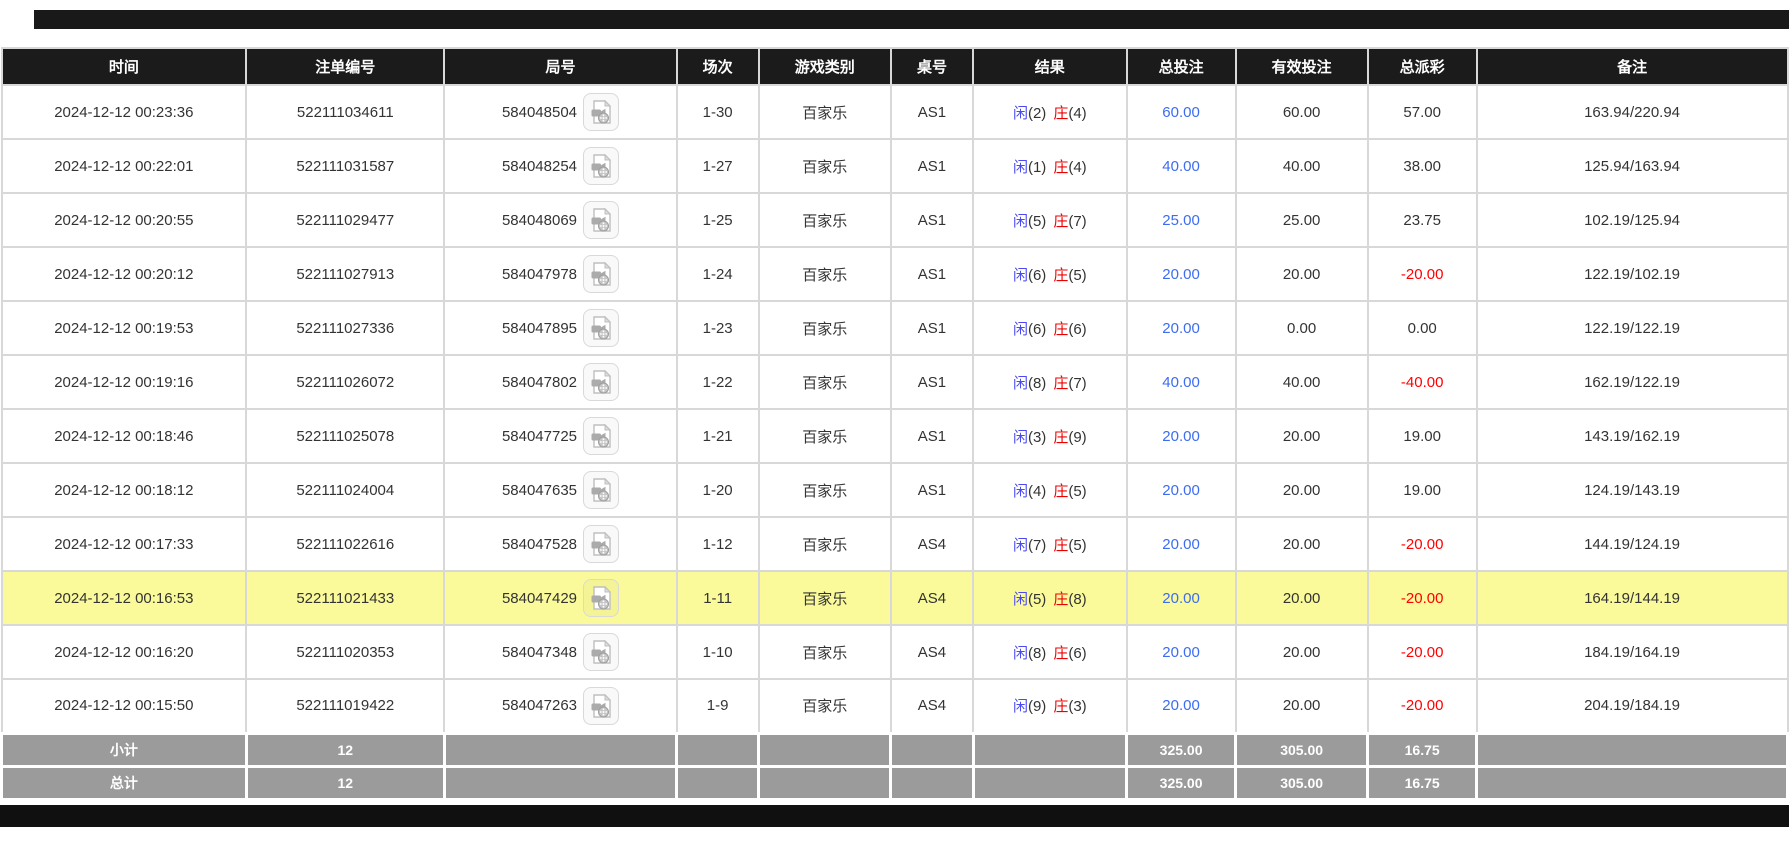  I want to click on remark-balance: 162.19/122.19, so click(1632, 382).